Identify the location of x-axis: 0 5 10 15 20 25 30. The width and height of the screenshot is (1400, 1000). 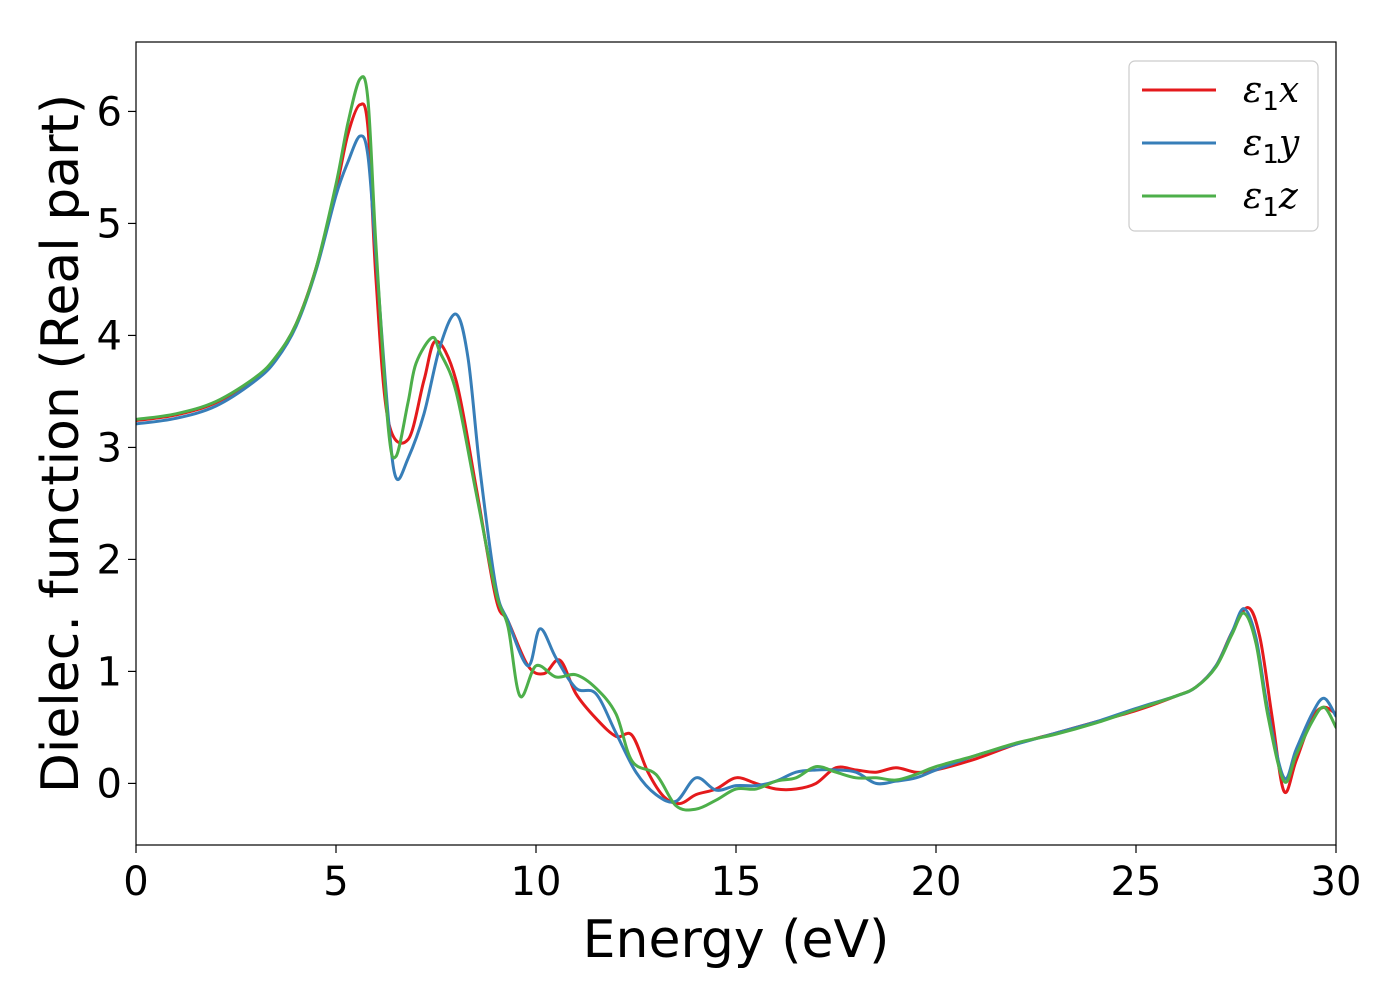
(742, 875).